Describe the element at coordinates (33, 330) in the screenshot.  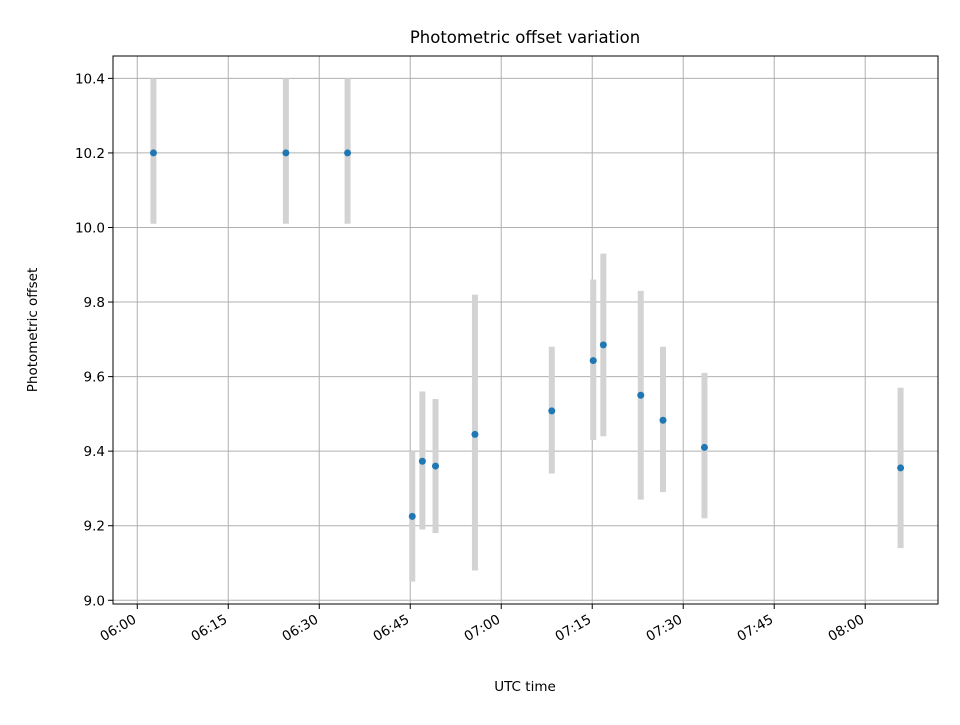
I see `y-axis-label: Photometric offset` at that location.